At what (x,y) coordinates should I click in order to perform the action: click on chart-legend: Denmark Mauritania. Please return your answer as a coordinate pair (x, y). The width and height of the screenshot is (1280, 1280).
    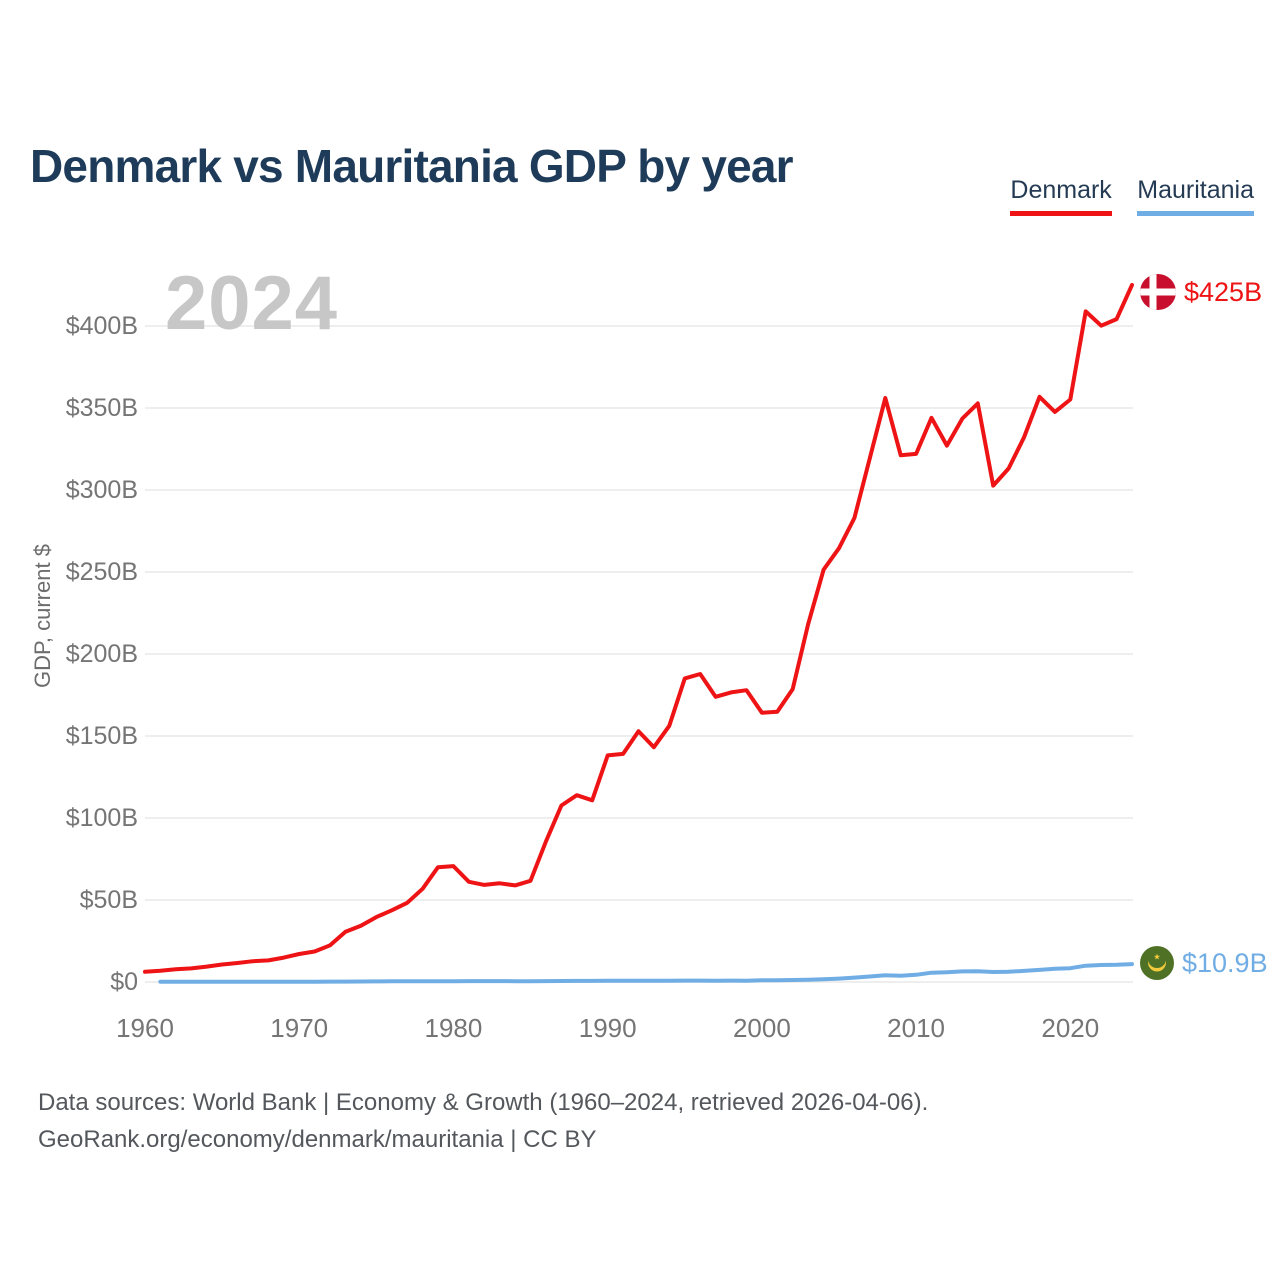
    Looking at the image, I should click on (1121, 196).